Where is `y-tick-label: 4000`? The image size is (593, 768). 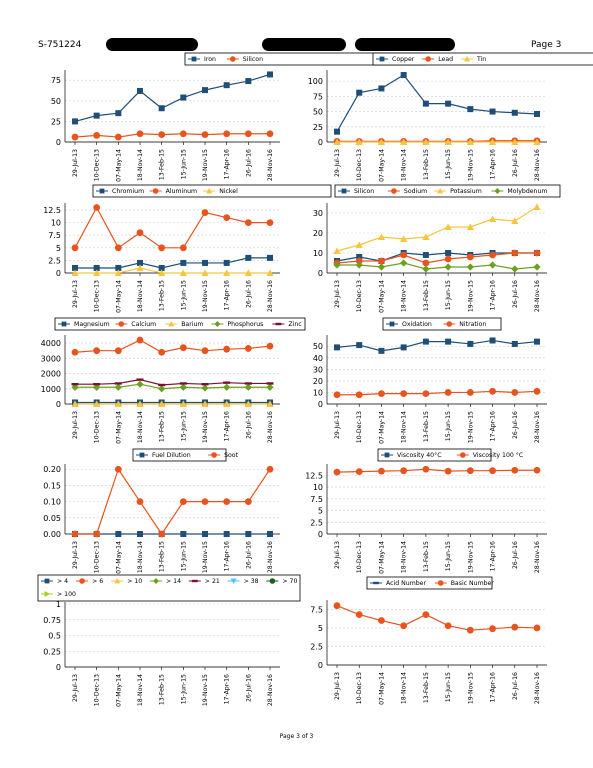 y-tick-label: 4000 is located at coordinates (51, 343).